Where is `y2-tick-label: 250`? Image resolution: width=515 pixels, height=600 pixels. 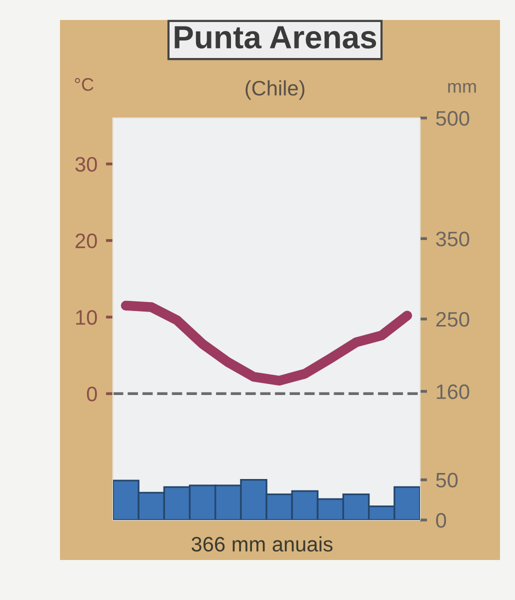 y2-tick-label: 250 is located at coordinates (453, 319).